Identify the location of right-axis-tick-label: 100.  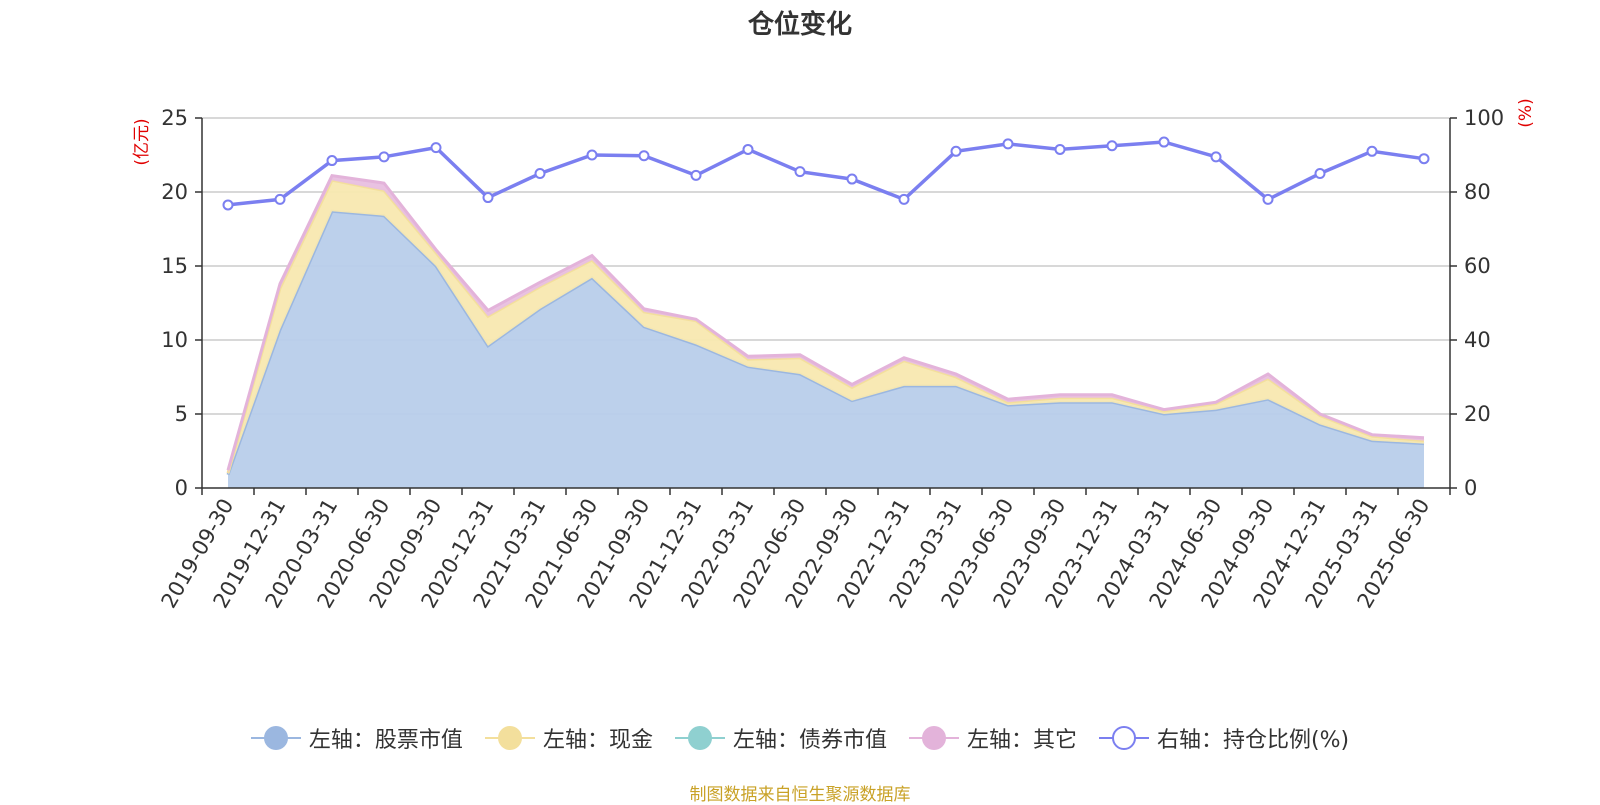
(1484, 118).